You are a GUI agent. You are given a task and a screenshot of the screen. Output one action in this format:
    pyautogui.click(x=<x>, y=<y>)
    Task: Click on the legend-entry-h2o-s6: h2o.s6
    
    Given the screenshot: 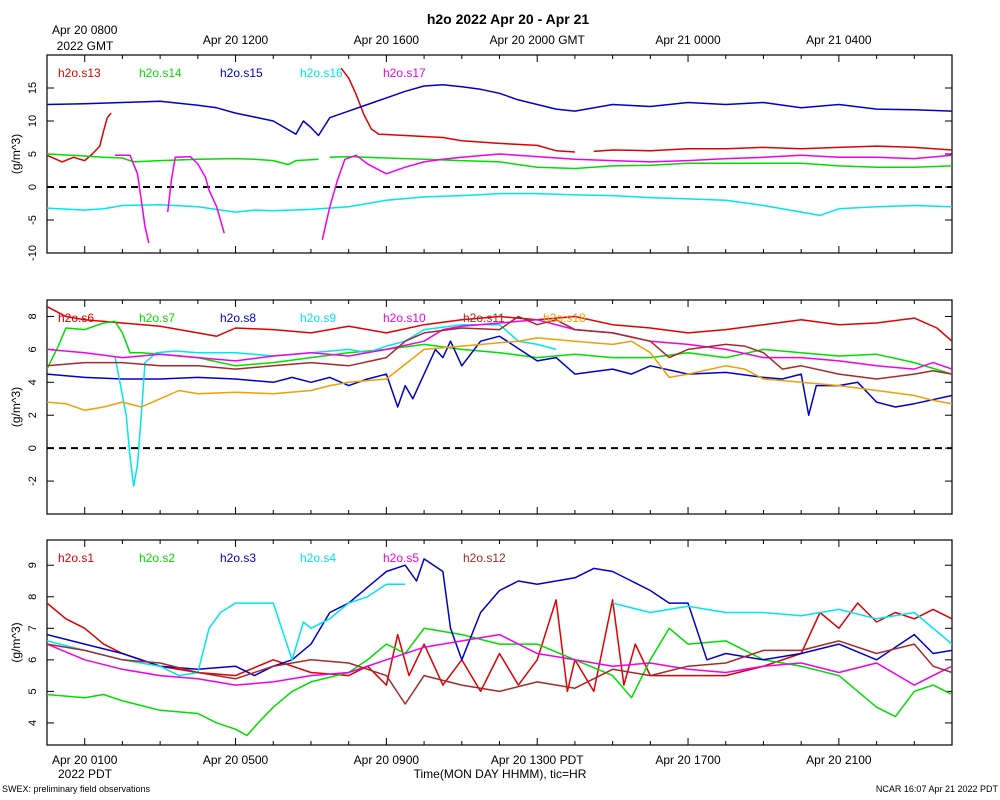 What is the action you would take?
    pyautogui.click(x=76, y=318)
    